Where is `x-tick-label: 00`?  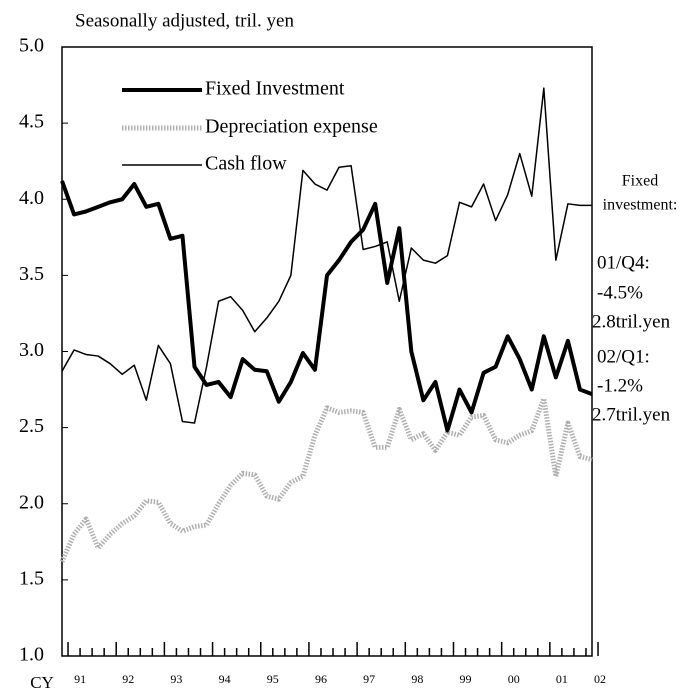
x-tick-label: 00 is located at coordinates (514, 679).